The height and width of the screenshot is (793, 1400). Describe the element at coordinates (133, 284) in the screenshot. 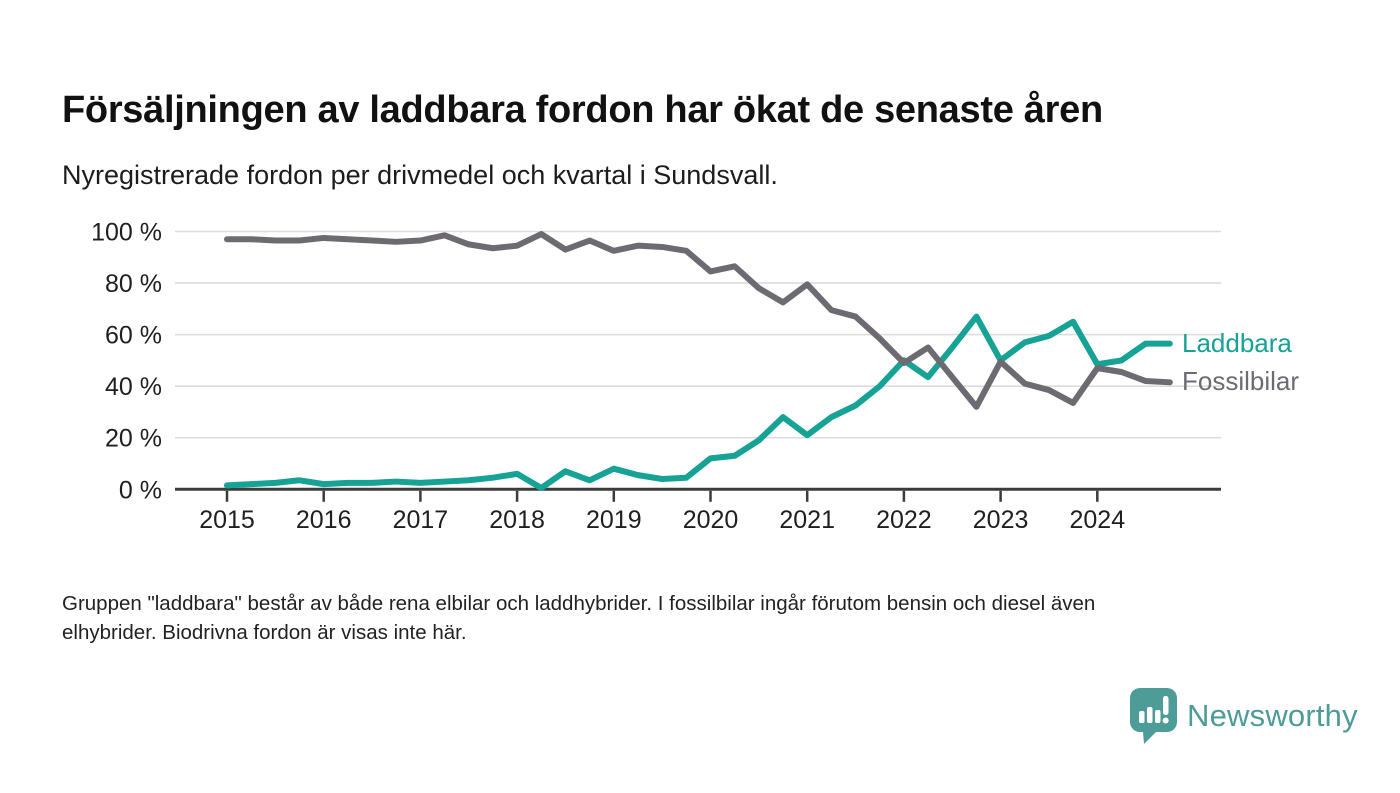

I see `y-axis-label: 80 %` at that location.